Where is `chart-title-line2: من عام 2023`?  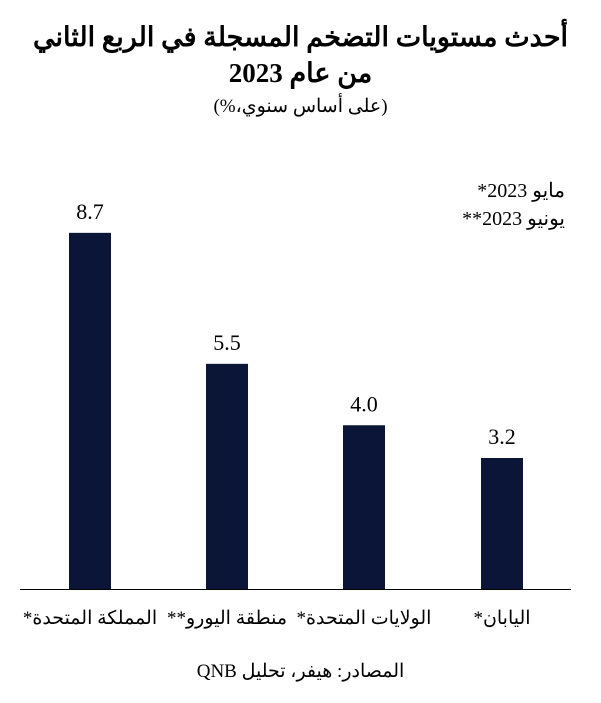
chart-title-line2: من عام 2023 is located at coordinates (300, 73).